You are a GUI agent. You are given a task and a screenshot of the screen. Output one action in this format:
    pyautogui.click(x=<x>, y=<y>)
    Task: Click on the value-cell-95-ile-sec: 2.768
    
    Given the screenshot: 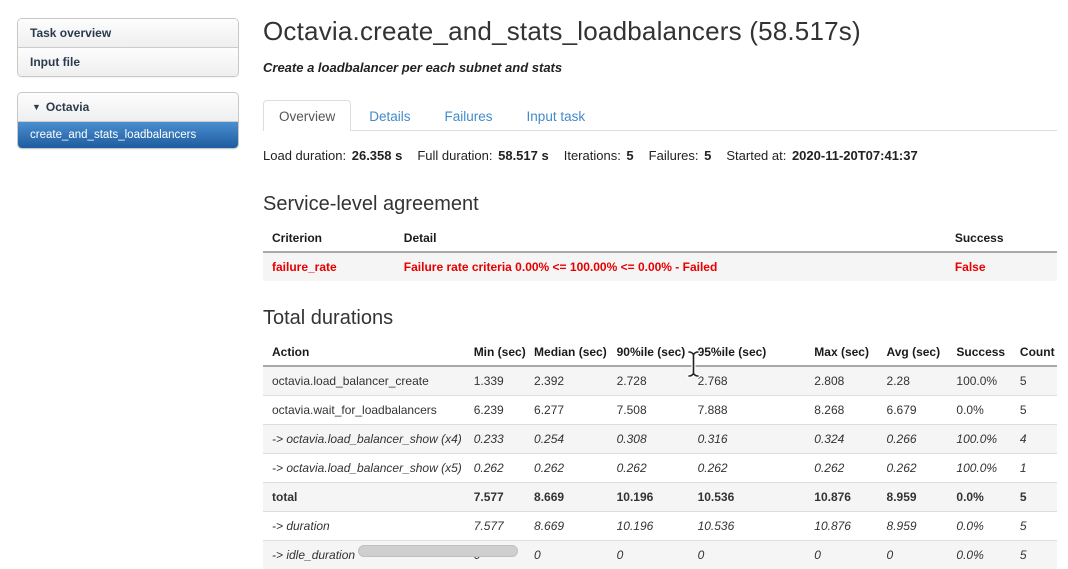 What is the action you would take?
    pyautogui.click(x=747, y=381)
    